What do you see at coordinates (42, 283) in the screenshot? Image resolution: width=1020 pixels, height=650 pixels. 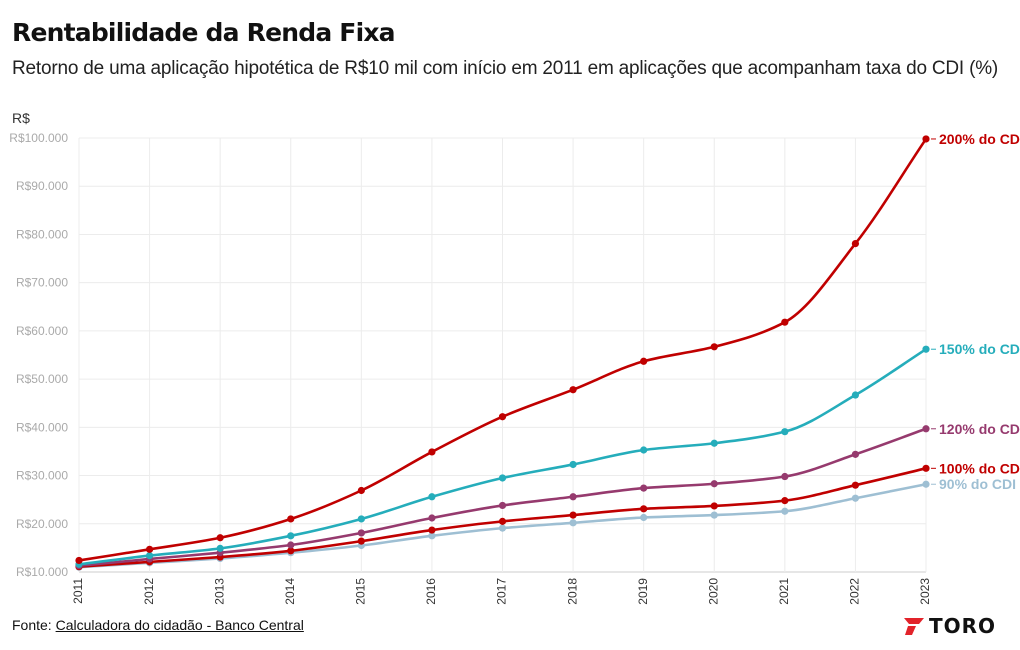 I see `y-tick-label: R$70.000` at bounding box center [42, 283].